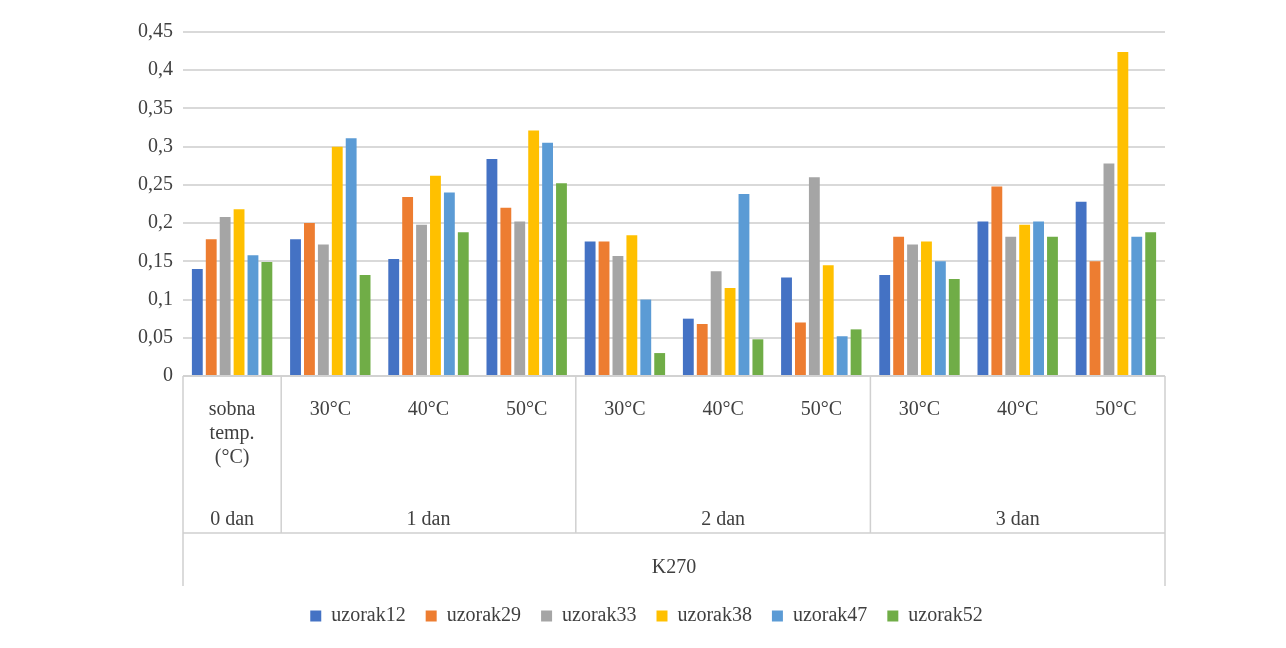 The image size is (1286, 648). What do you see at coordinates (599, 614) in the screenshot?
I see `legend-label: uzorak33` at bounding box center [599, 614].